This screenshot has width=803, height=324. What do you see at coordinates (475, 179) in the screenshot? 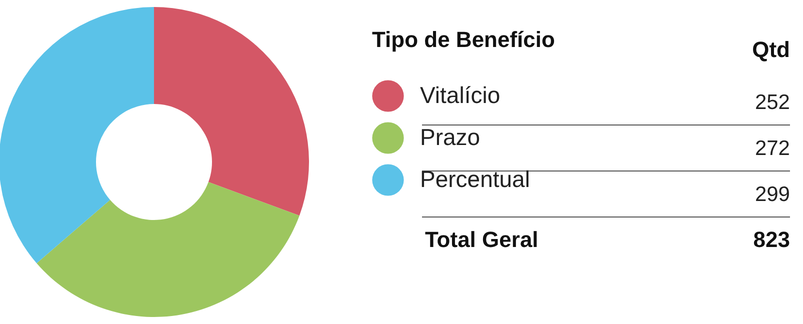
I see `legend-label: Percentual` at bounding box center [475, 179].